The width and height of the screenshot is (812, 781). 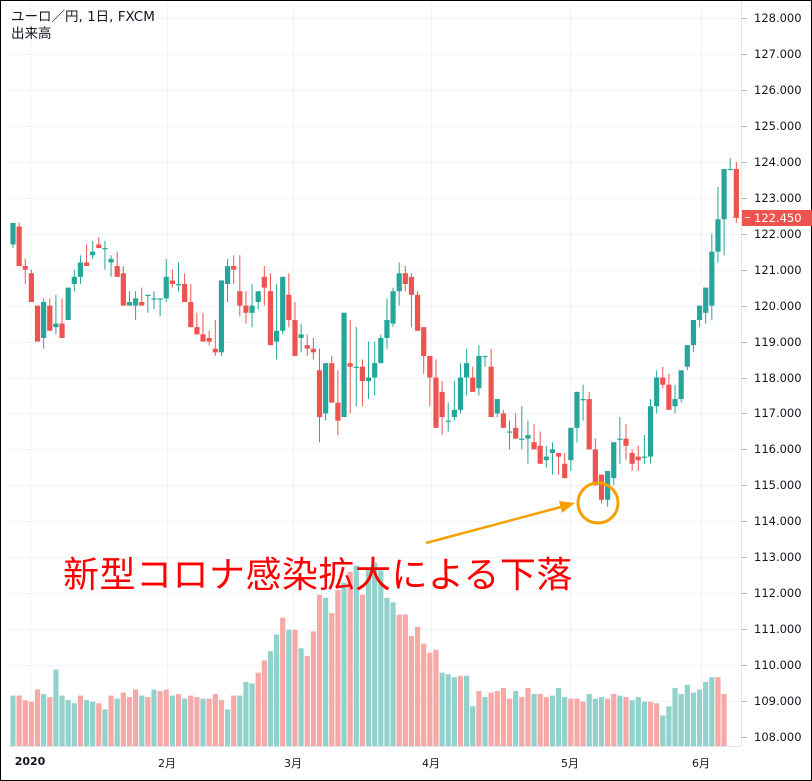 I want to click on price-axis-label: 116.000, so click(x=778, y=449).